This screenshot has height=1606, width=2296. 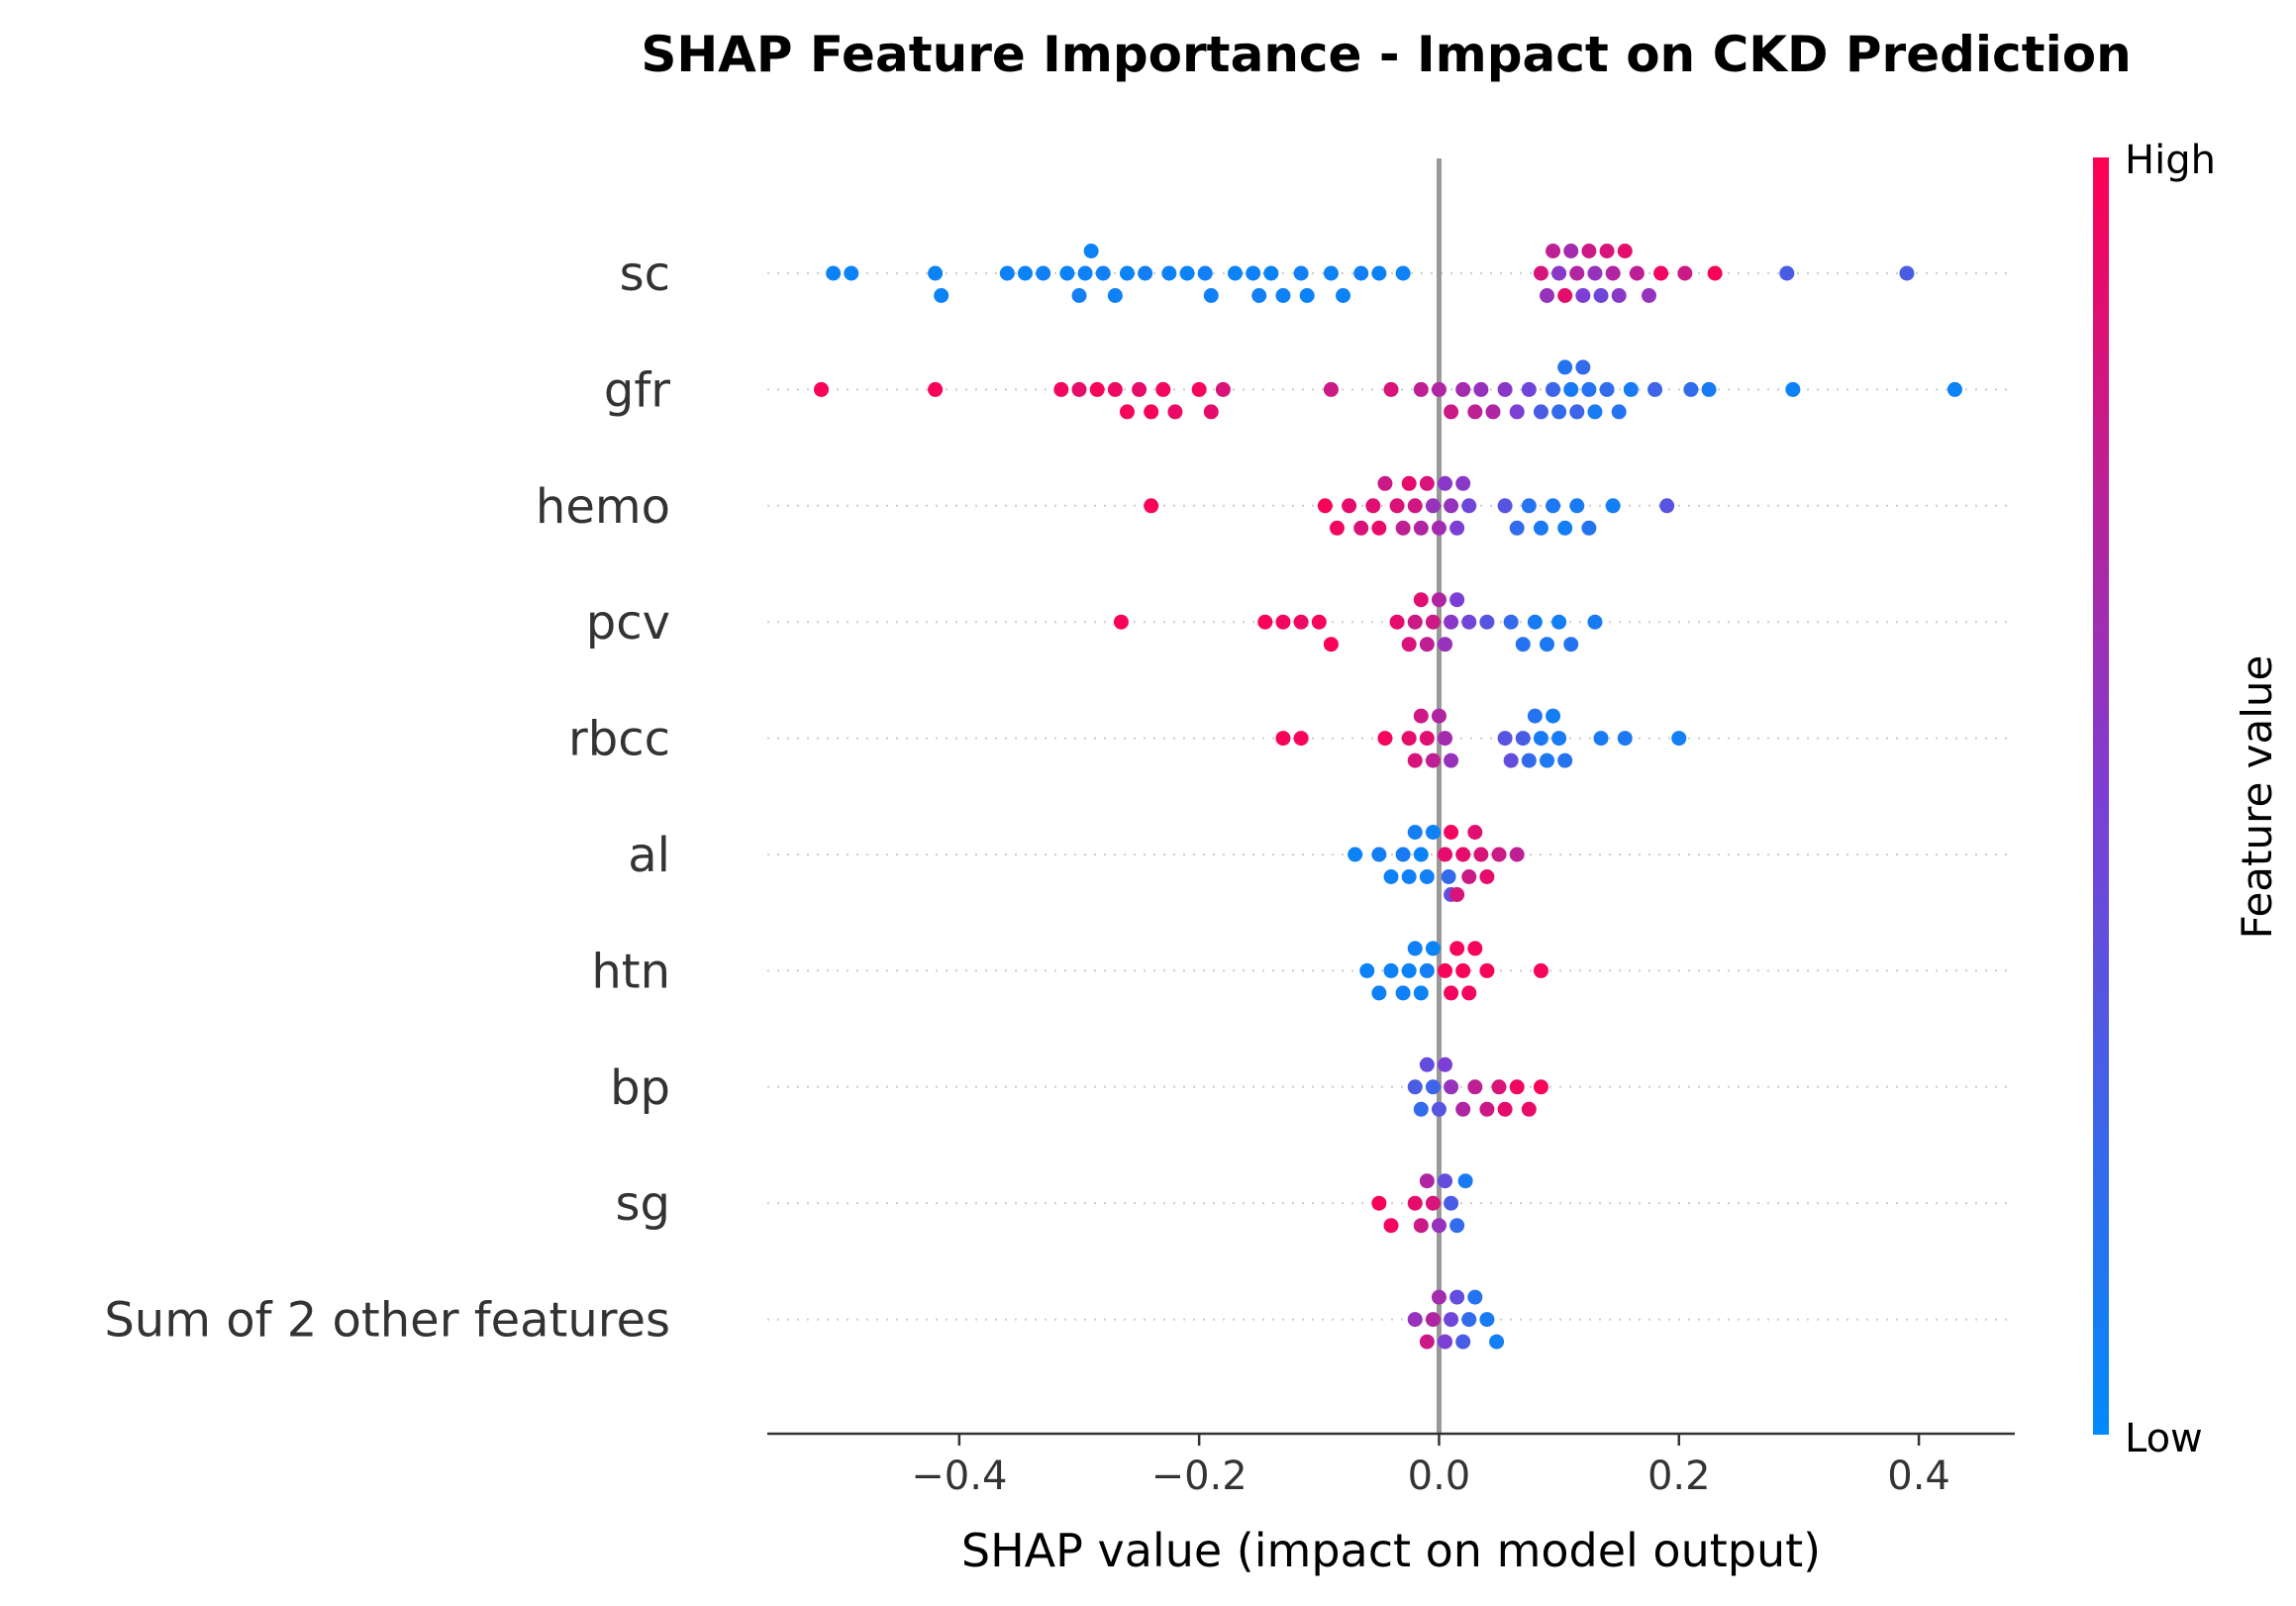 I want to click on x-ticks: −0.4 −0.2 0.0 0.2 0.4, so click(x=1431, y=1466).